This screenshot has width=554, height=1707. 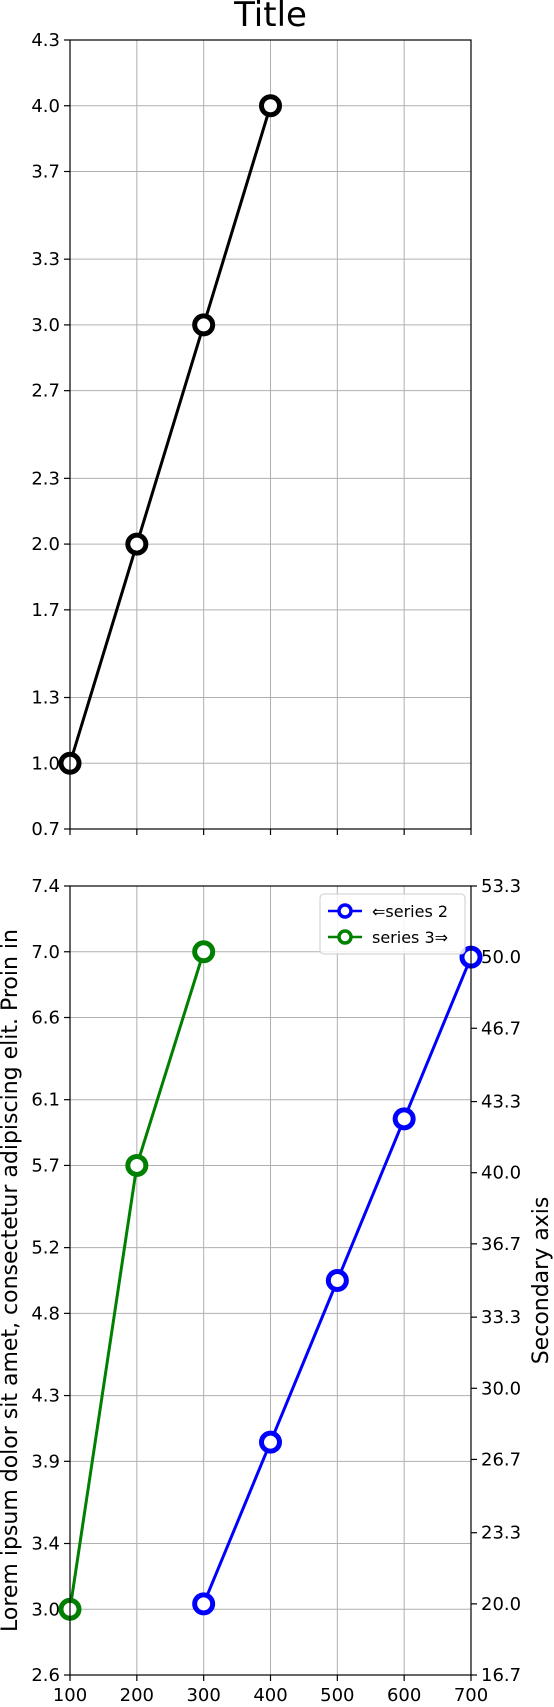 What do you see at coordinates (45, 952) in the screenshot?
I see `y-tick-label: 7.0` at bounding box center [45, 952].